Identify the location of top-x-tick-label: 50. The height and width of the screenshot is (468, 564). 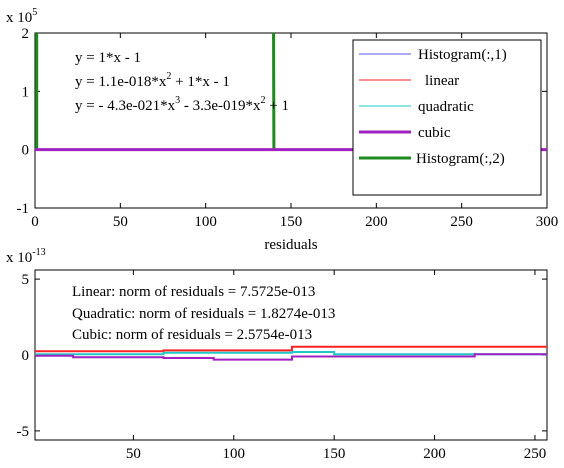
(120, 222).